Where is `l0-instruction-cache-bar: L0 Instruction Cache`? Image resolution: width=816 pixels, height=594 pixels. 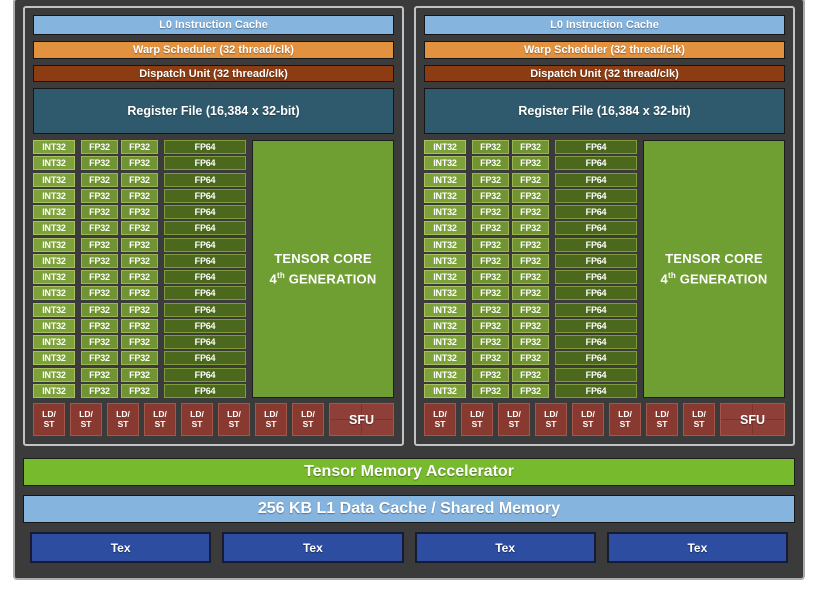 l0-instruction-cache-bar: L0 Instruction Cache is located at coordinates (213, 25).